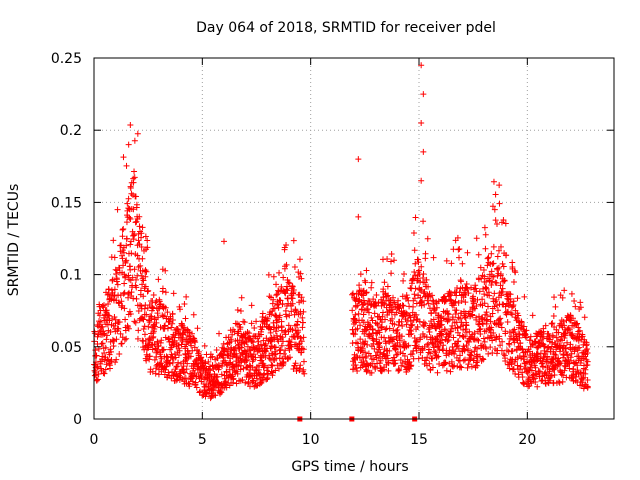  I want to click on y-tick-label: 0.1, so click(71, 276).